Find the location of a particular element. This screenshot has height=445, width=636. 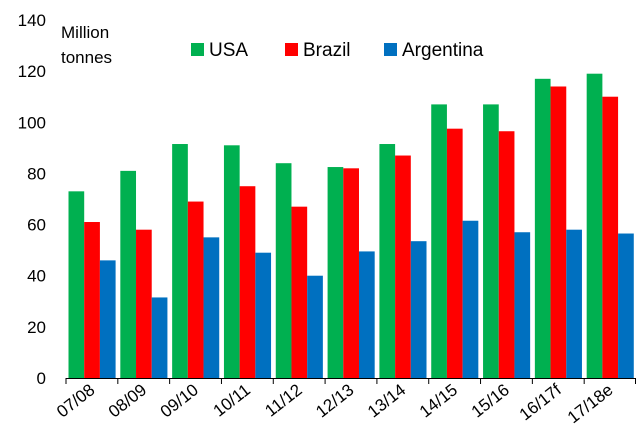

x-tick-label: 08/09 is located at coordinates (127, 400).